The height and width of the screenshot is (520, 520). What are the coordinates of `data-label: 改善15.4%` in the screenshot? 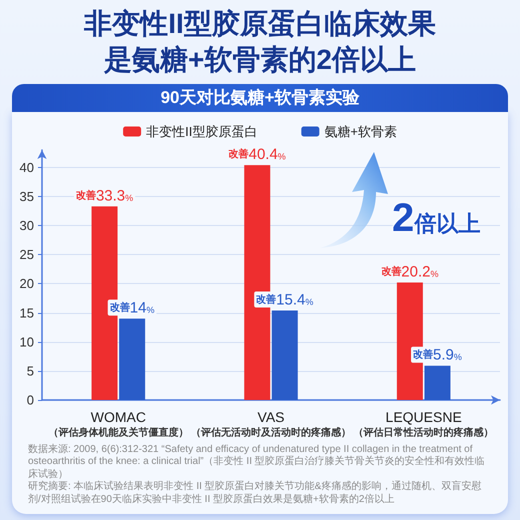 It's located at (285, 299).